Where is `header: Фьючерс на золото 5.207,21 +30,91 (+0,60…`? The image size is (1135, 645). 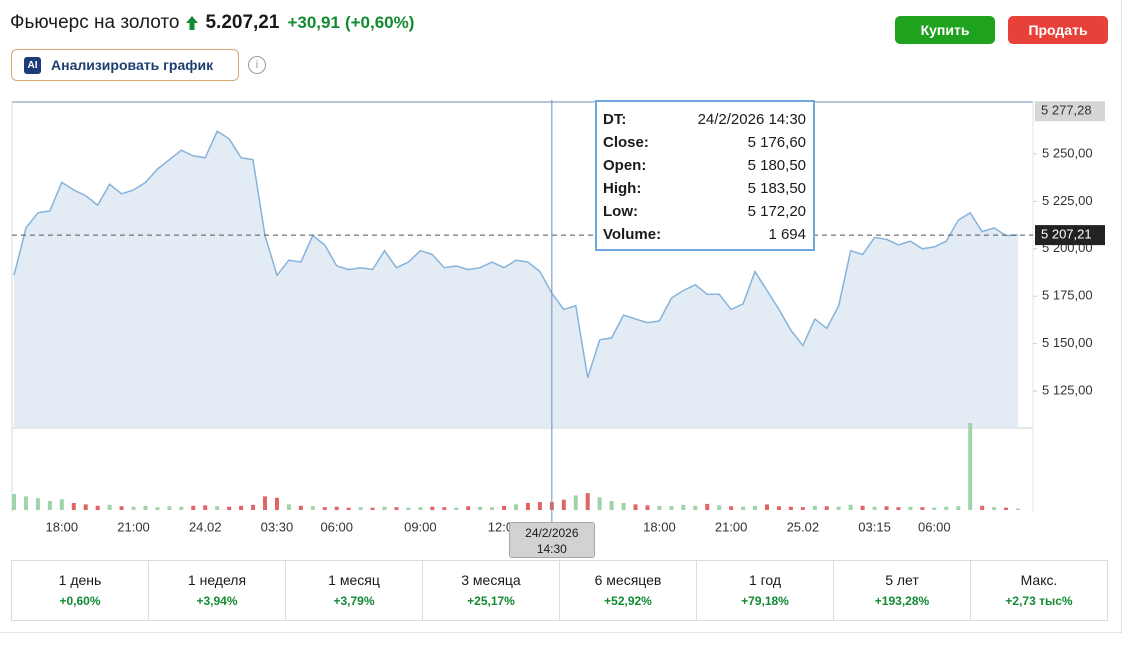
header: Фьючерс на золото 5.207,21 +30,91 (+0,60… is located at coordinates (212, 23).